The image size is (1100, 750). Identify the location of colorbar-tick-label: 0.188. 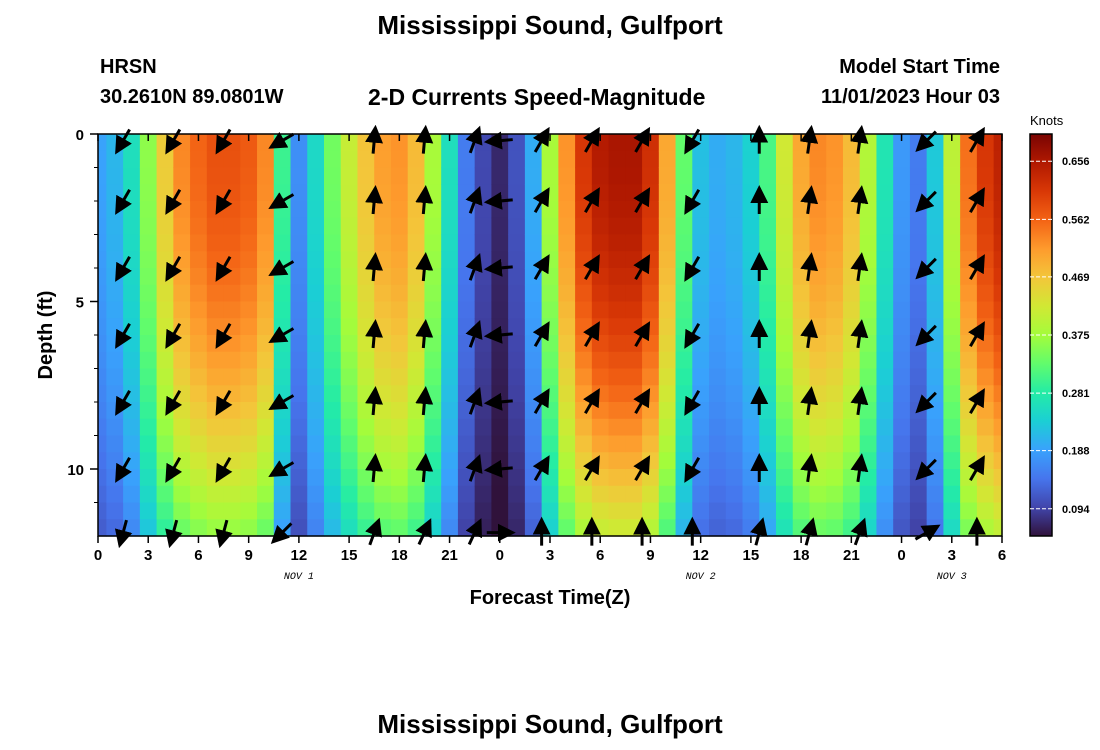
(1076, 452).